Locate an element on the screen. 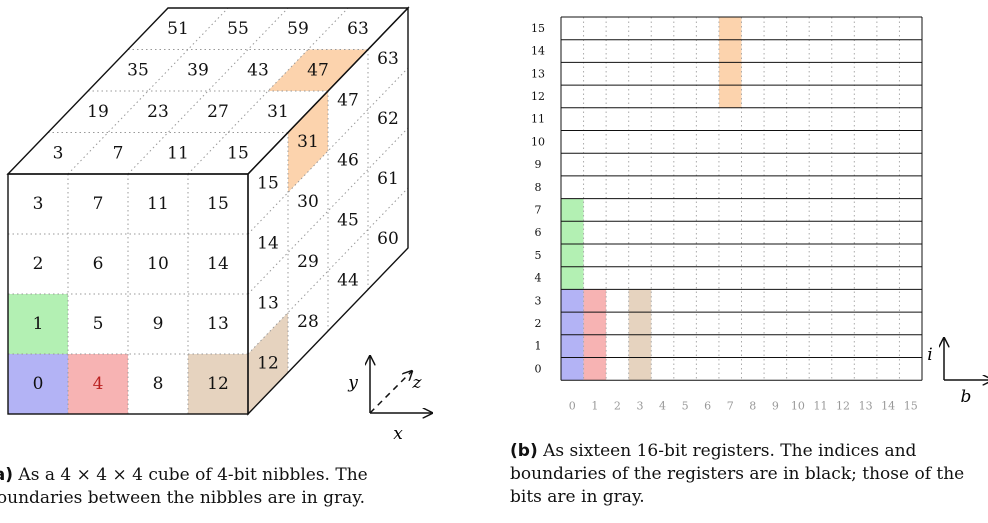 The height and width of the screenshot is (523, 988). caption-a-label: (a) is located at coordinates (7, 475).